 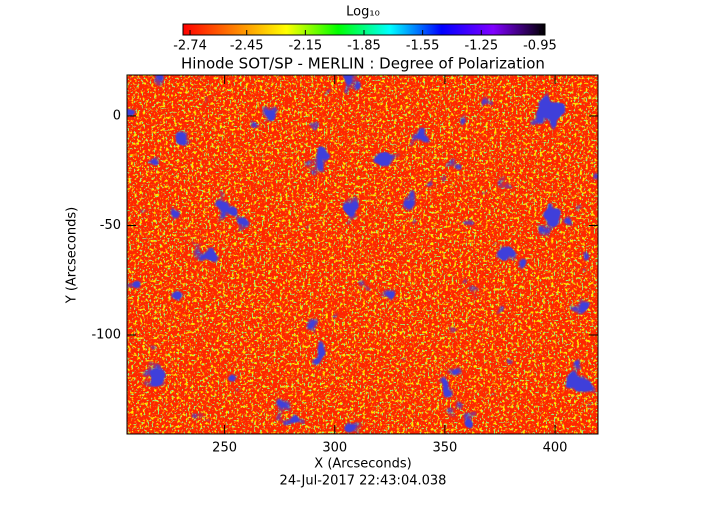 I want to click on x-axis-label: X (Arcseconds), so click(x=362, y=464).